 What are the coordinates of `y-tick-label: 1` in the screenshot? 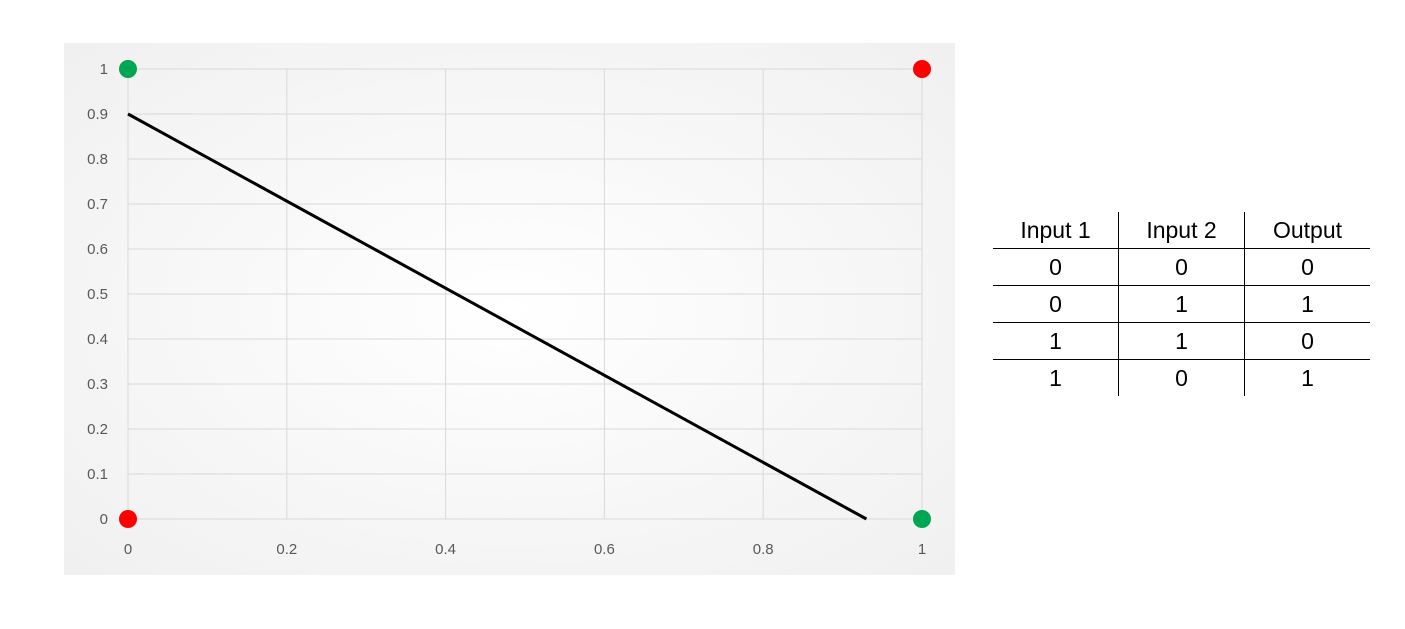 It's located at (104, 69).